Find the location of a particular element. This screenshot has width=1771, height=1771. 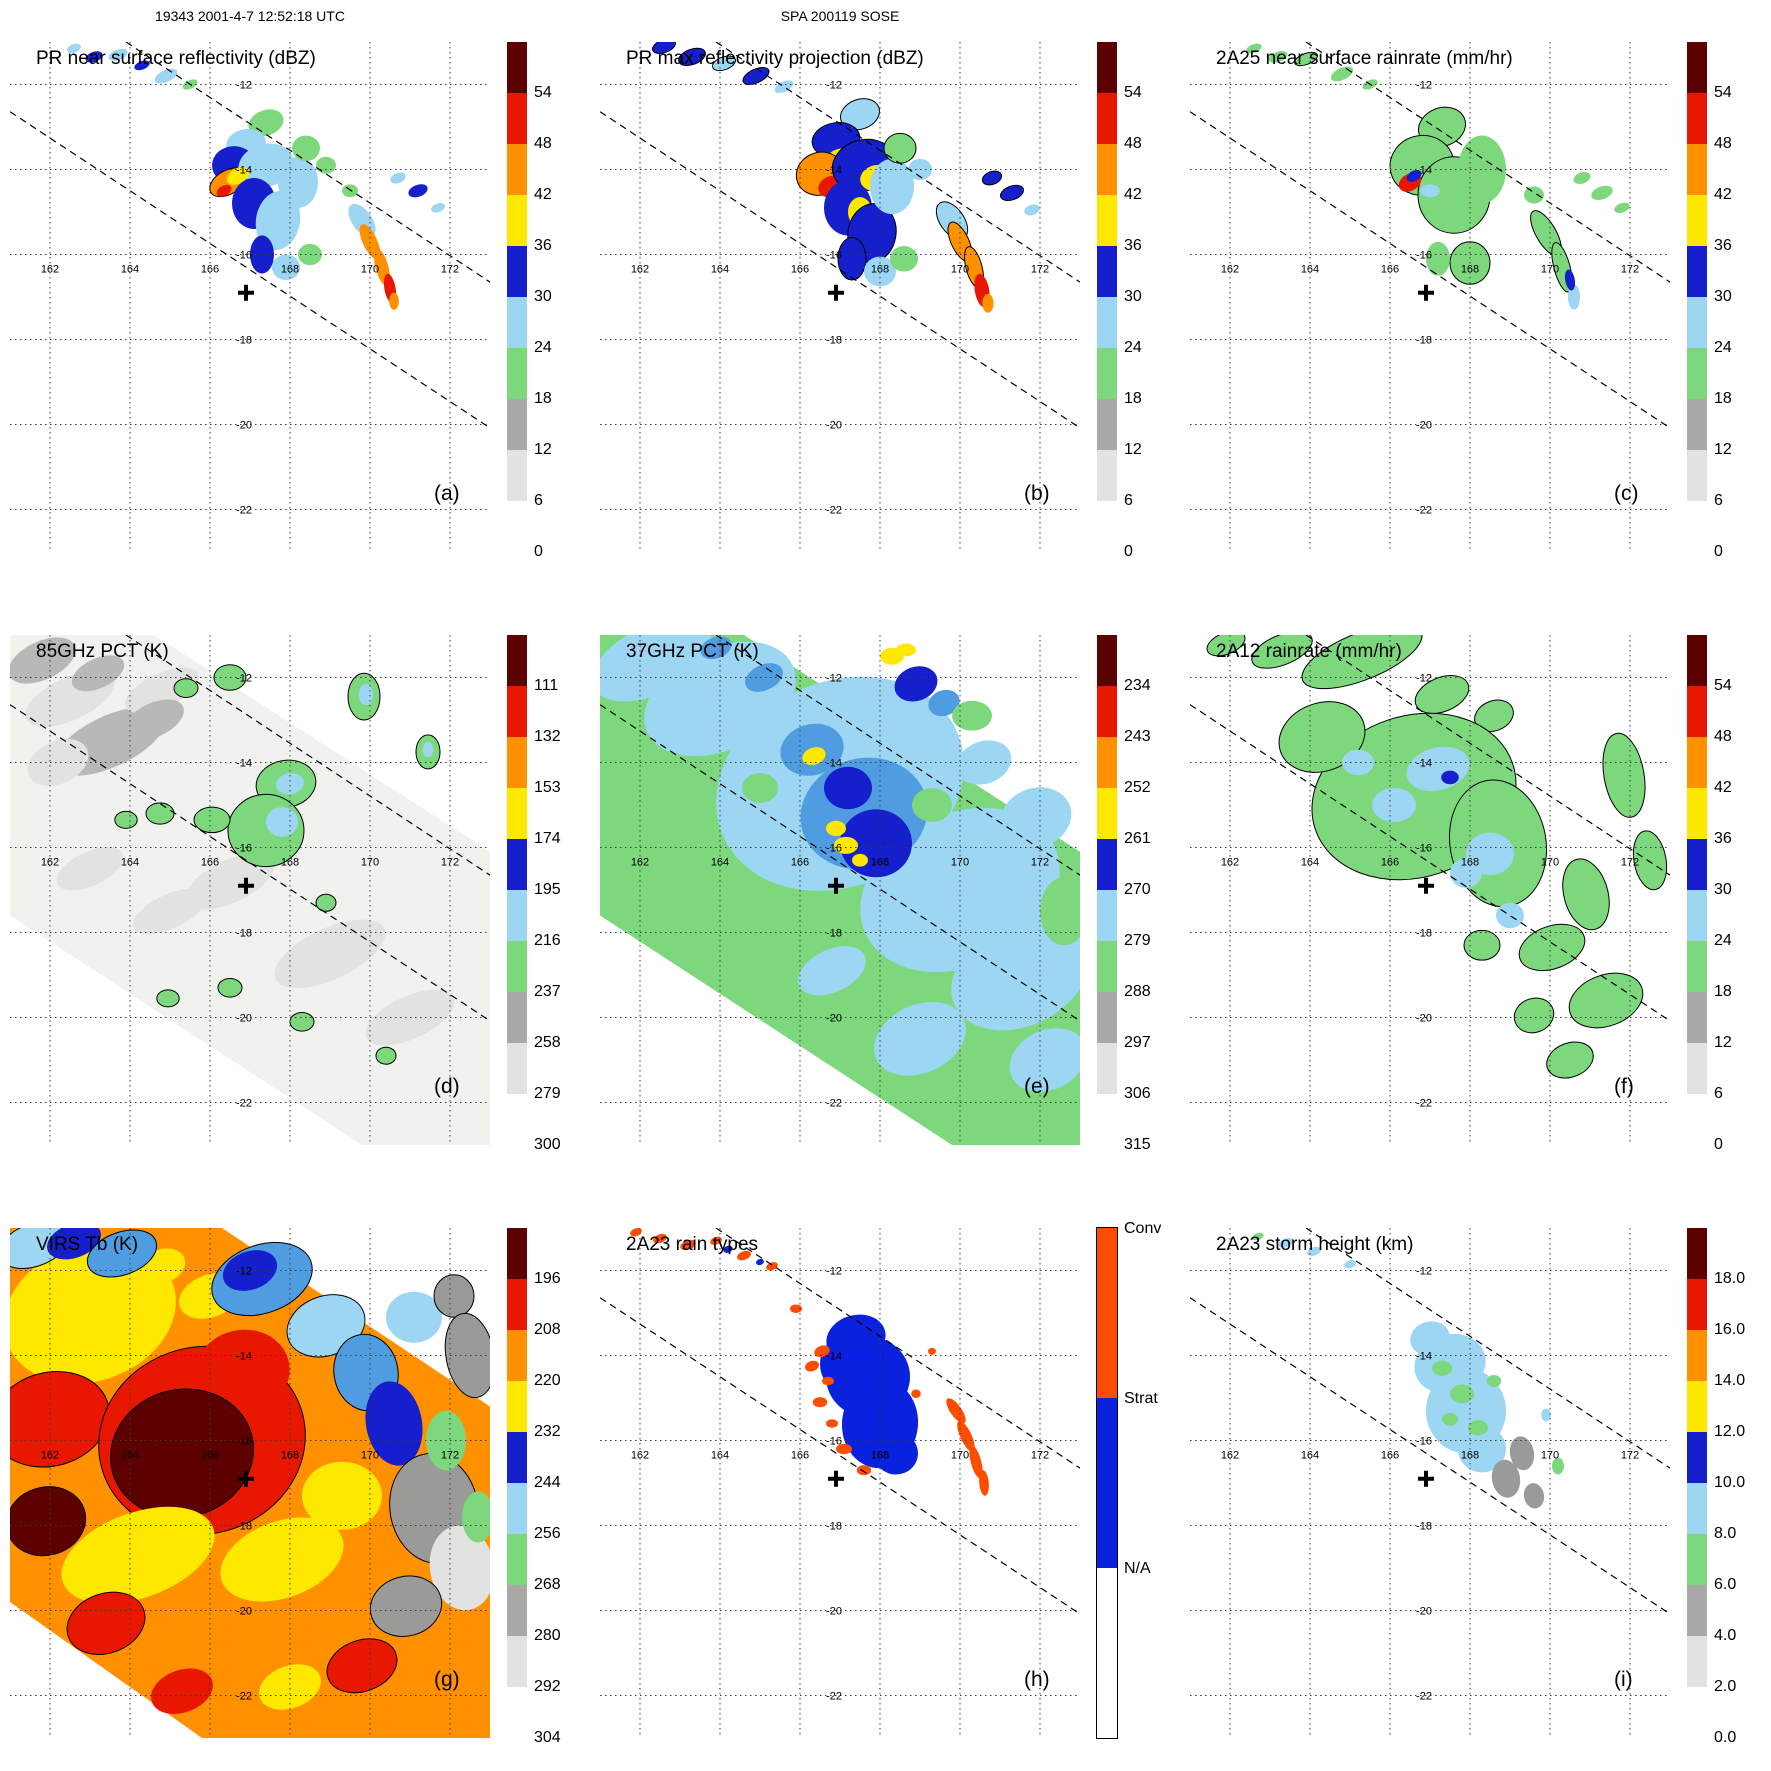

panel-letter-h: (h) is located at coordinates (1037, 1679).